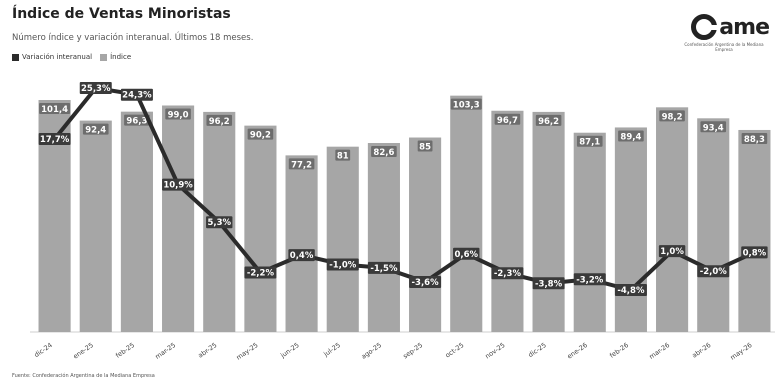  What do you see at coordinates (57, 57) in the screenshot?
I see `legend-label-variation: Variación interanual` at bounding box center [57, 57].